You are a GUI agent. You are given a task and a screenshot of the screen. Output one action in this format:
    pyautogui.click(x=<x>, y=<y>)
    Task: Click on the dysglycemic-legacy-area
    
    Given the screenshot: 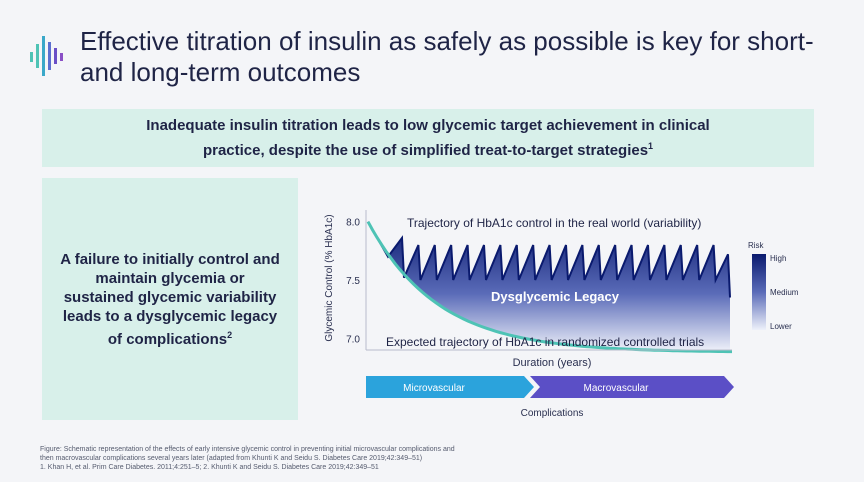 What is the action you would take?
    pyautogui.click(x=550, y=287)
    